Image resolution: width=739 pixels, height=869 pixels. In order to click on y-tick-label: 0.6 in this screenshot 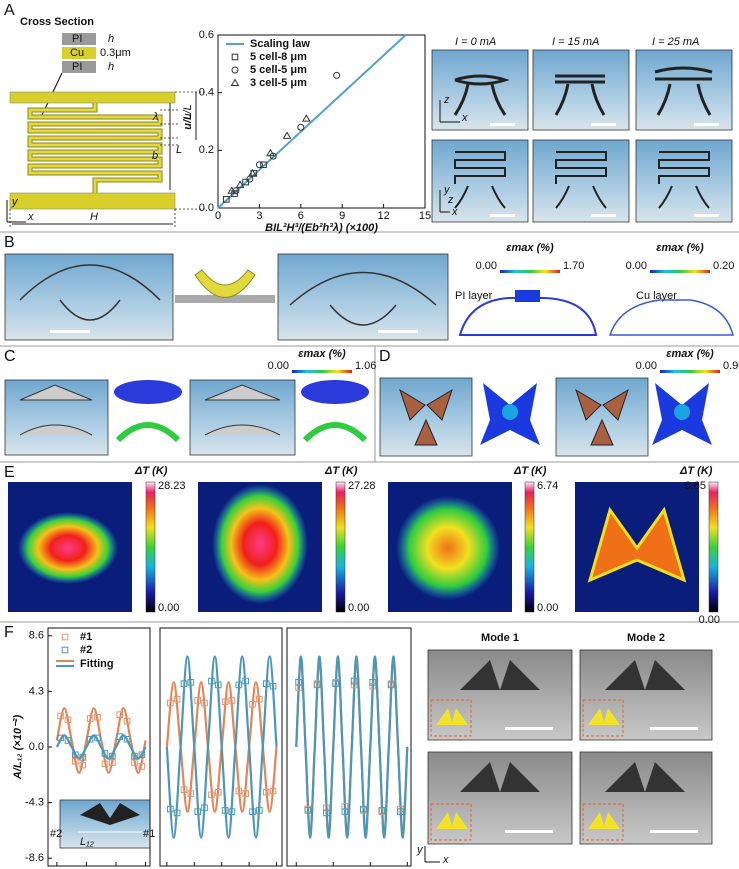, I will do `click(206, 35)`.